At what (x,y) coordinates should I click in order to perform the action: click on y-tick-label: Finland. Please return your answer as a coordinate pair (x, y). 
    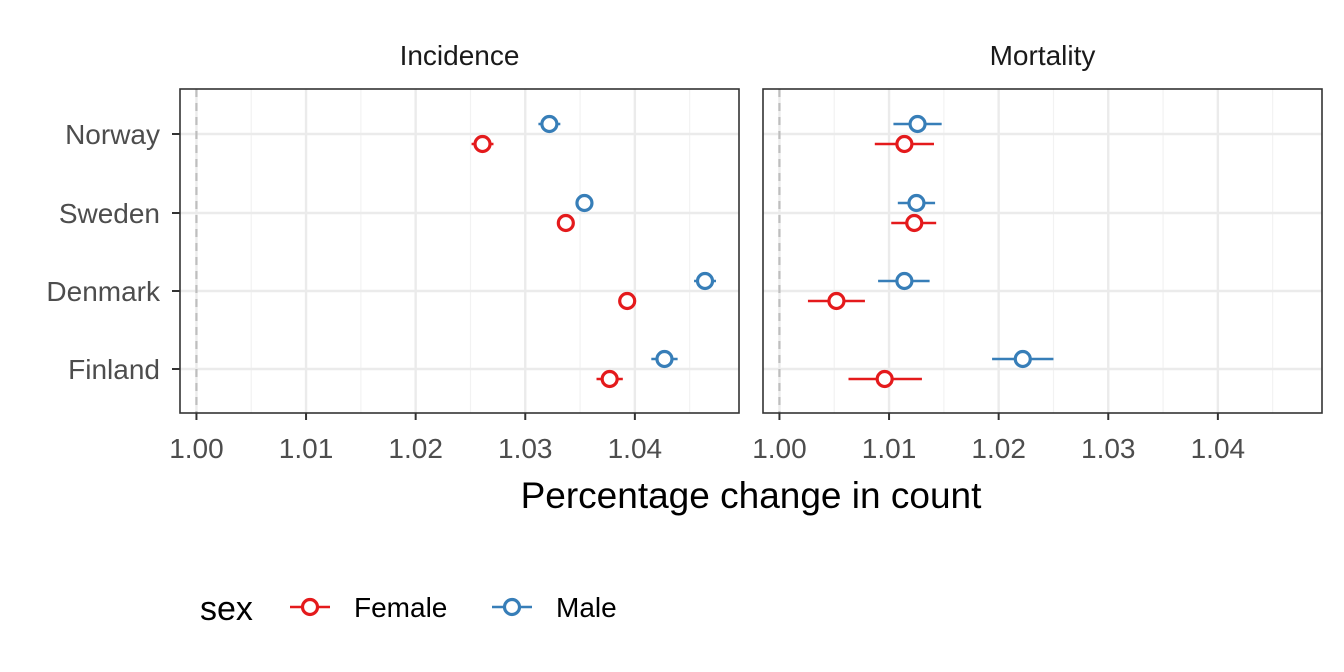
    Looking at the image, I should click on (114, 369).